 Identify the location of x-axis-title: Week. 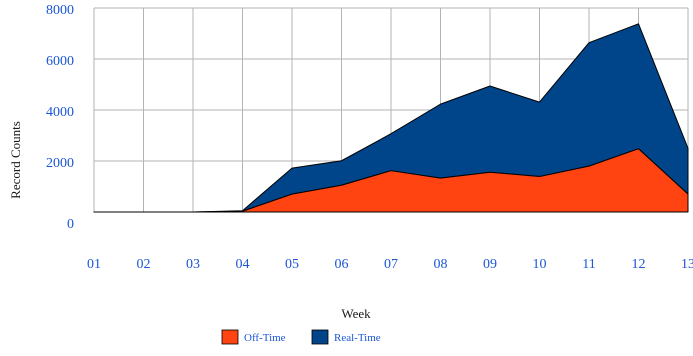
(356, 313).